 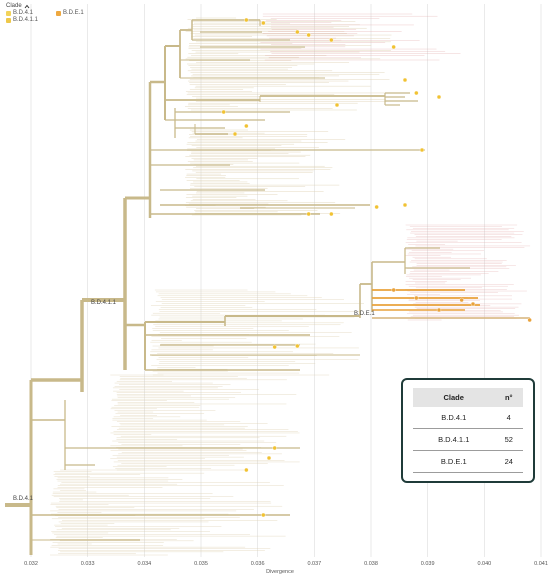 What do you see at coordinates (484, 564) in the screenshot?
I see `x-tick-label: 0.040` at bounding box center [484, 564].